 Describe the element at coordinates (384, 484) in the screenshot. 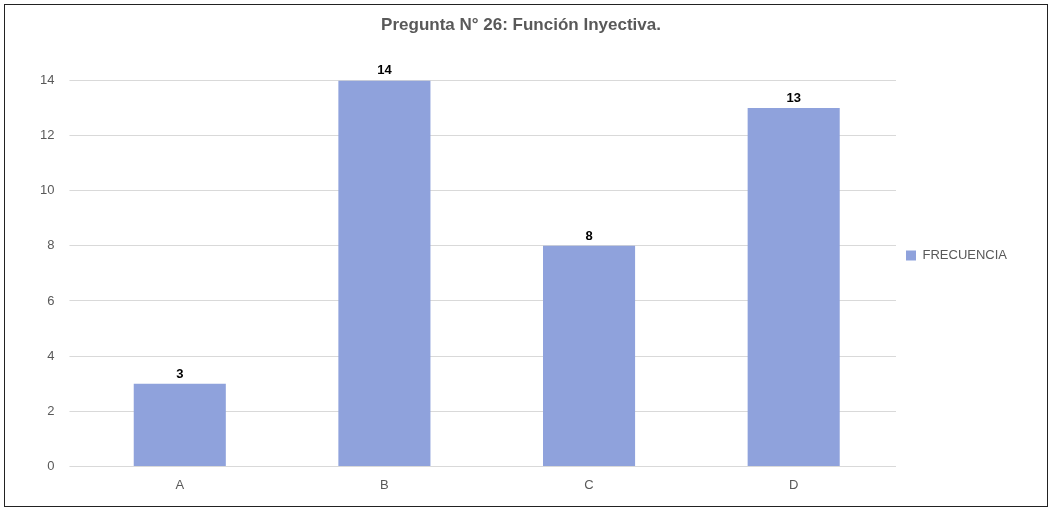

I see `x-tick-label: B` at that location.